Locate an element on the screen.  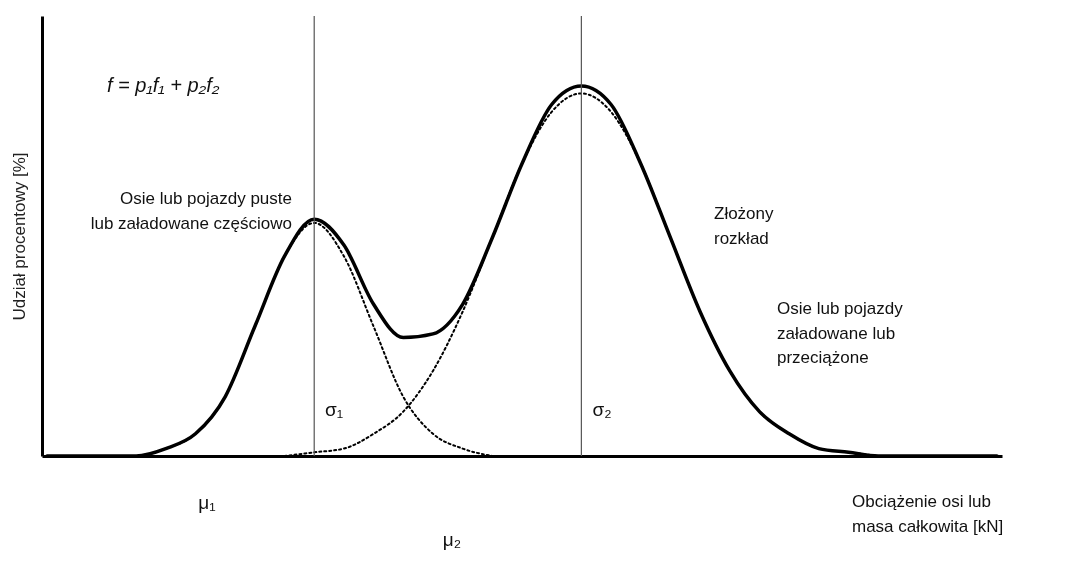
text: μ₂ is located at coordinates (452, 539).